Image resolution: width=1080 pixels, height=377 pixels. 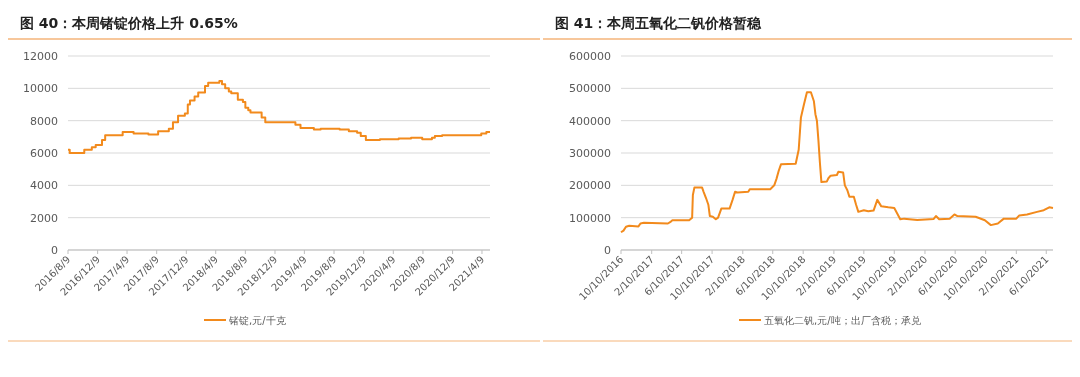 I want to click on y-tick-label: 2000, so click(x=44, y=218).